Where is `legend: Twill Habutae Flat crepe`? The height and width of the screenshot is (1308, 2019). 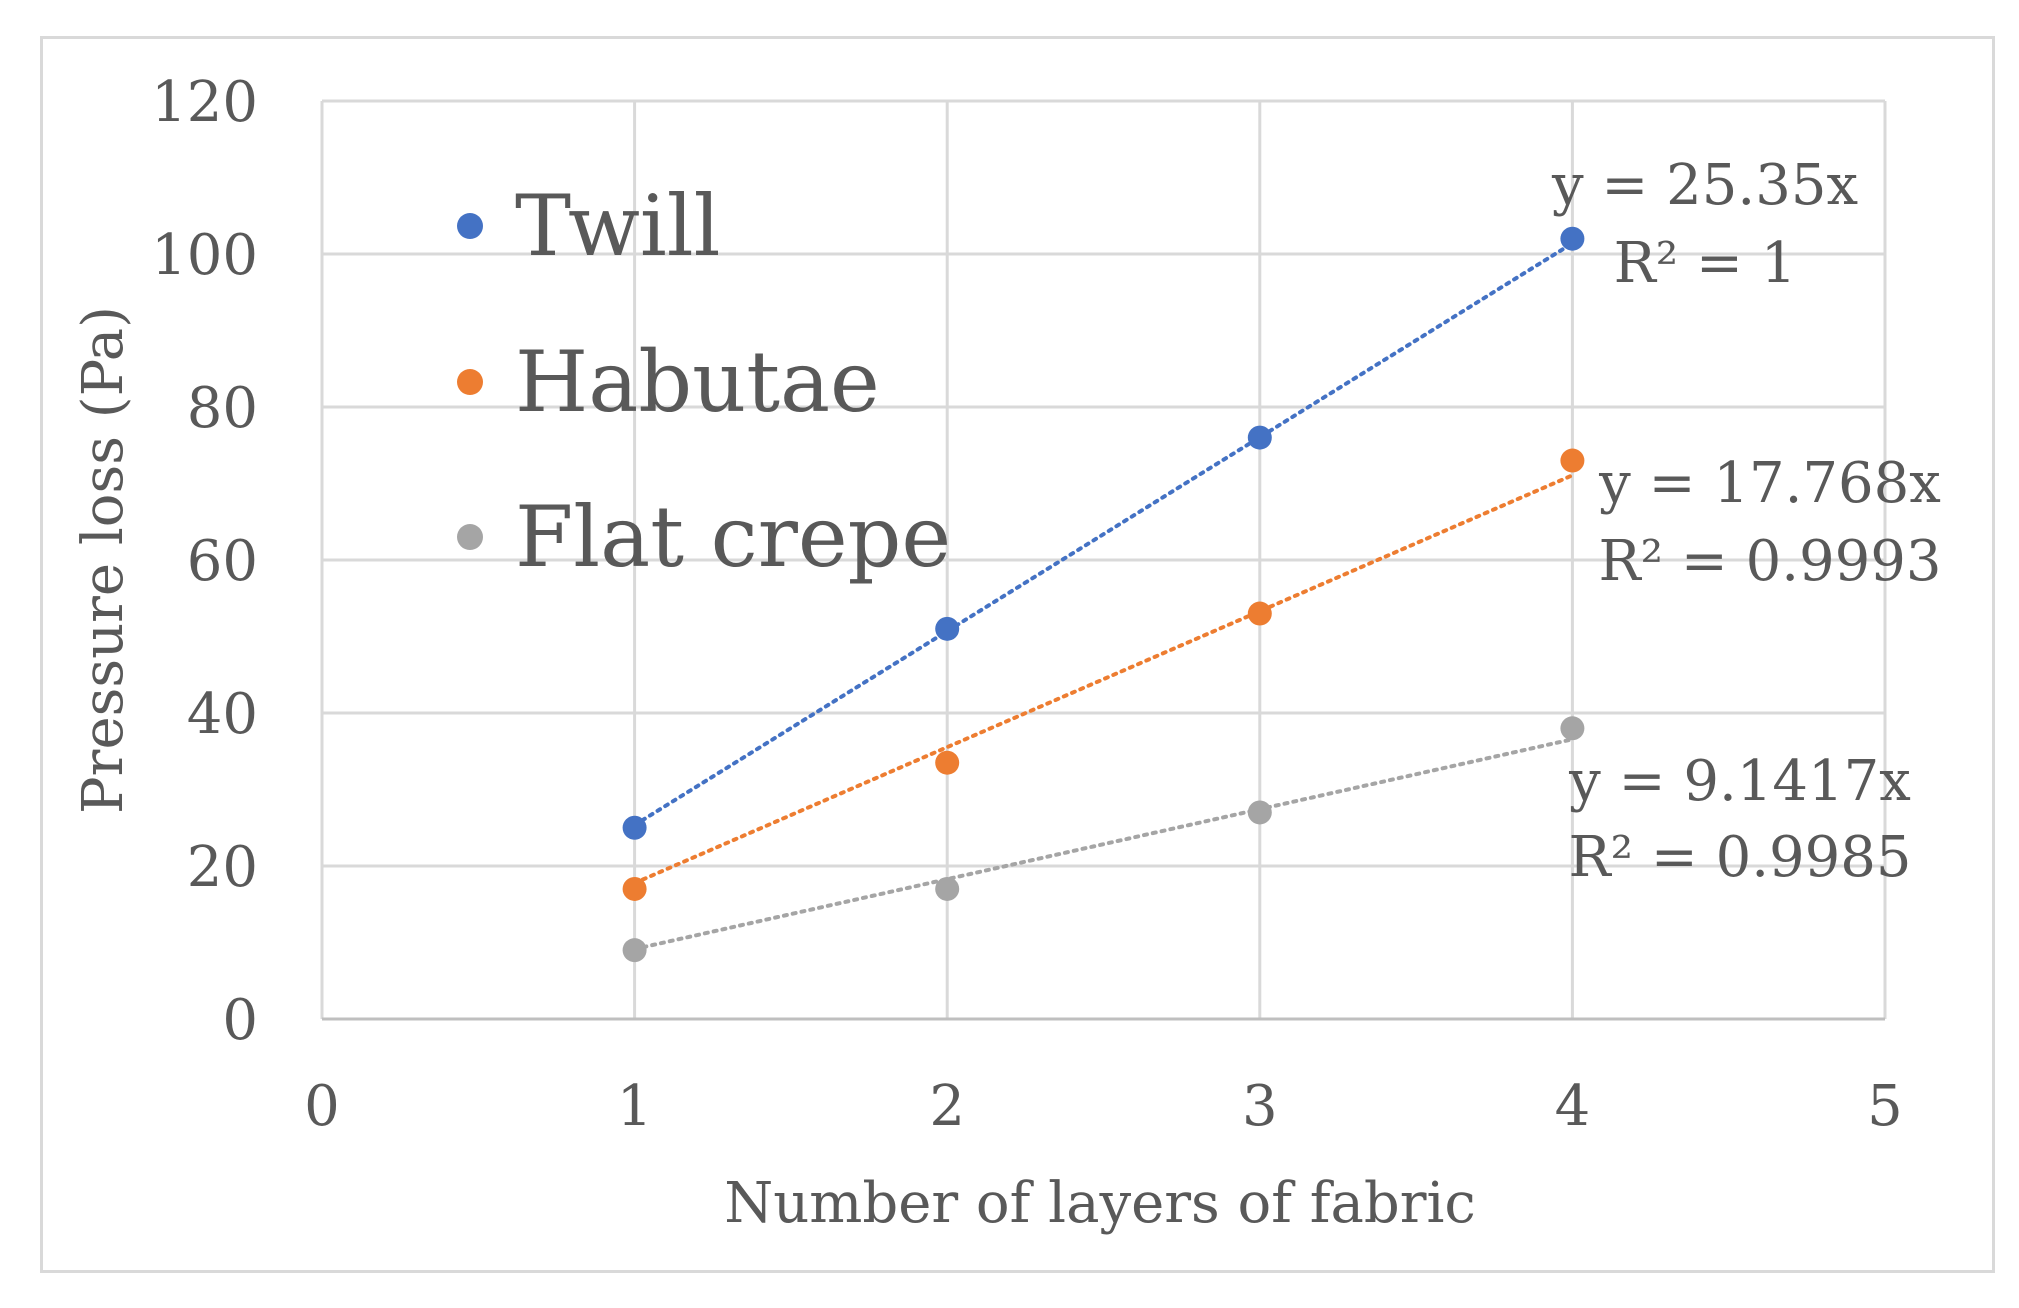 legend: Twill Habutae Flat crepe is located at coordinates (704, 381).